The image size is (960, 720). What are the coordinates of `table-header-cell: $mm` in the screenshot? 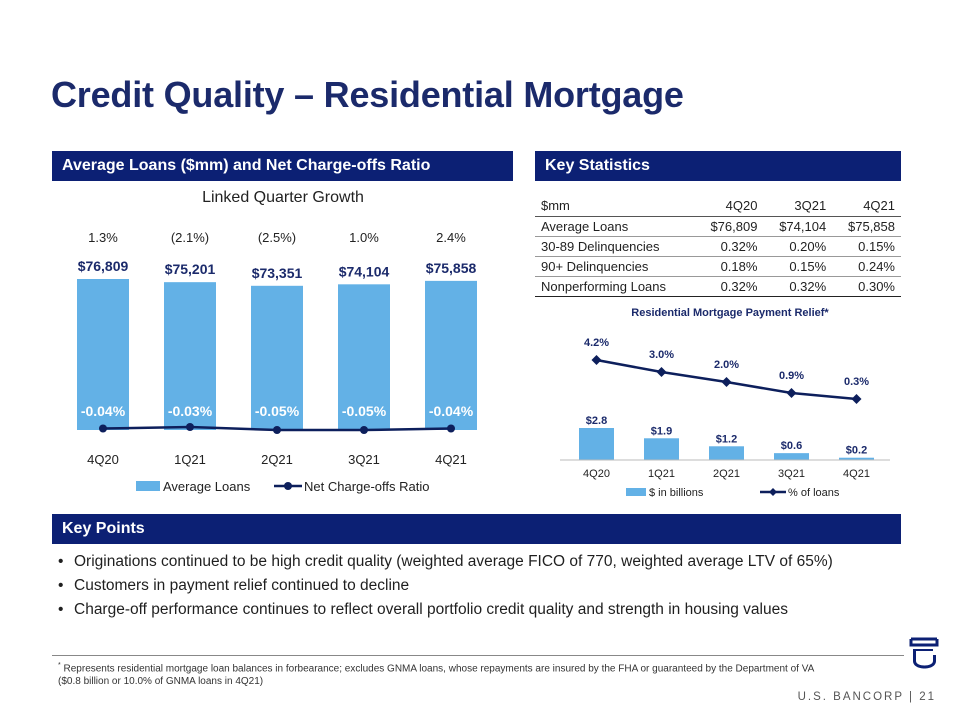 It's located at (615, 206).